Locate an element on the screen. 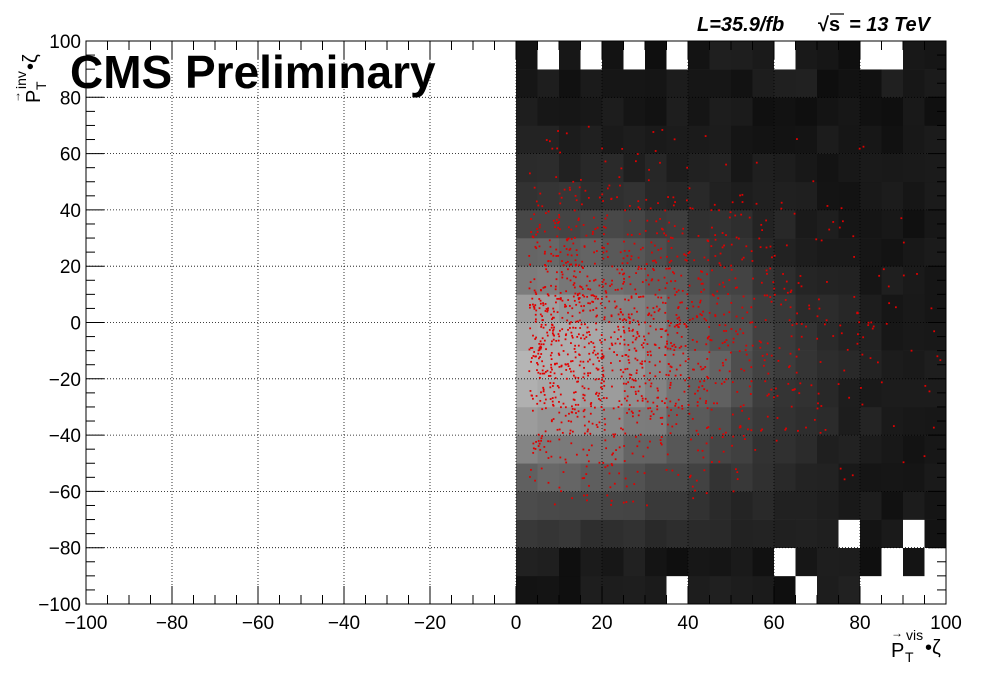 This screenshot has height=677, width=996. x-tick-label: −100 is located at coordinates (86, 623).